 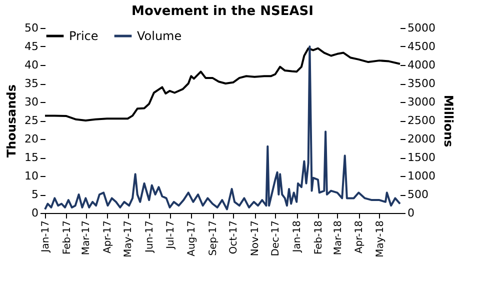 What do you see at coordinates (83, 36) in the screenshot?
I see `legend-label: Price` at bounding box center [83, 36].